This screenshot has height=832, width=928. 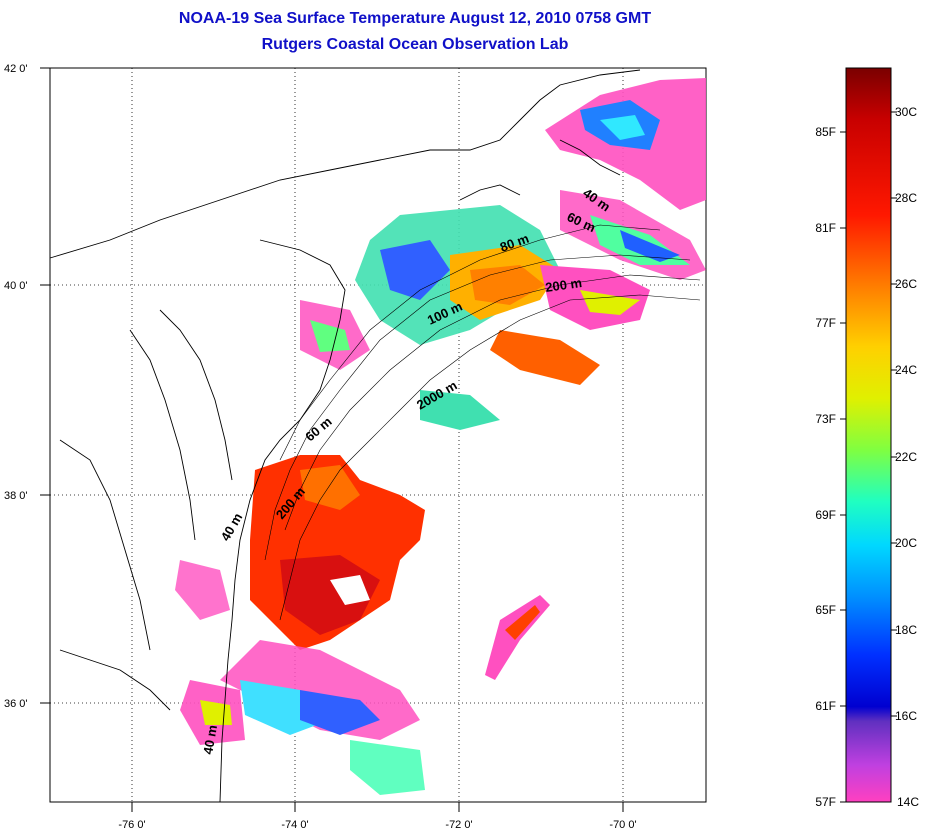 What do you see at coordinates (825, 706) in the screenshot?
I see `colorbar-f-label: 61F` at bounding box center [825, 706].